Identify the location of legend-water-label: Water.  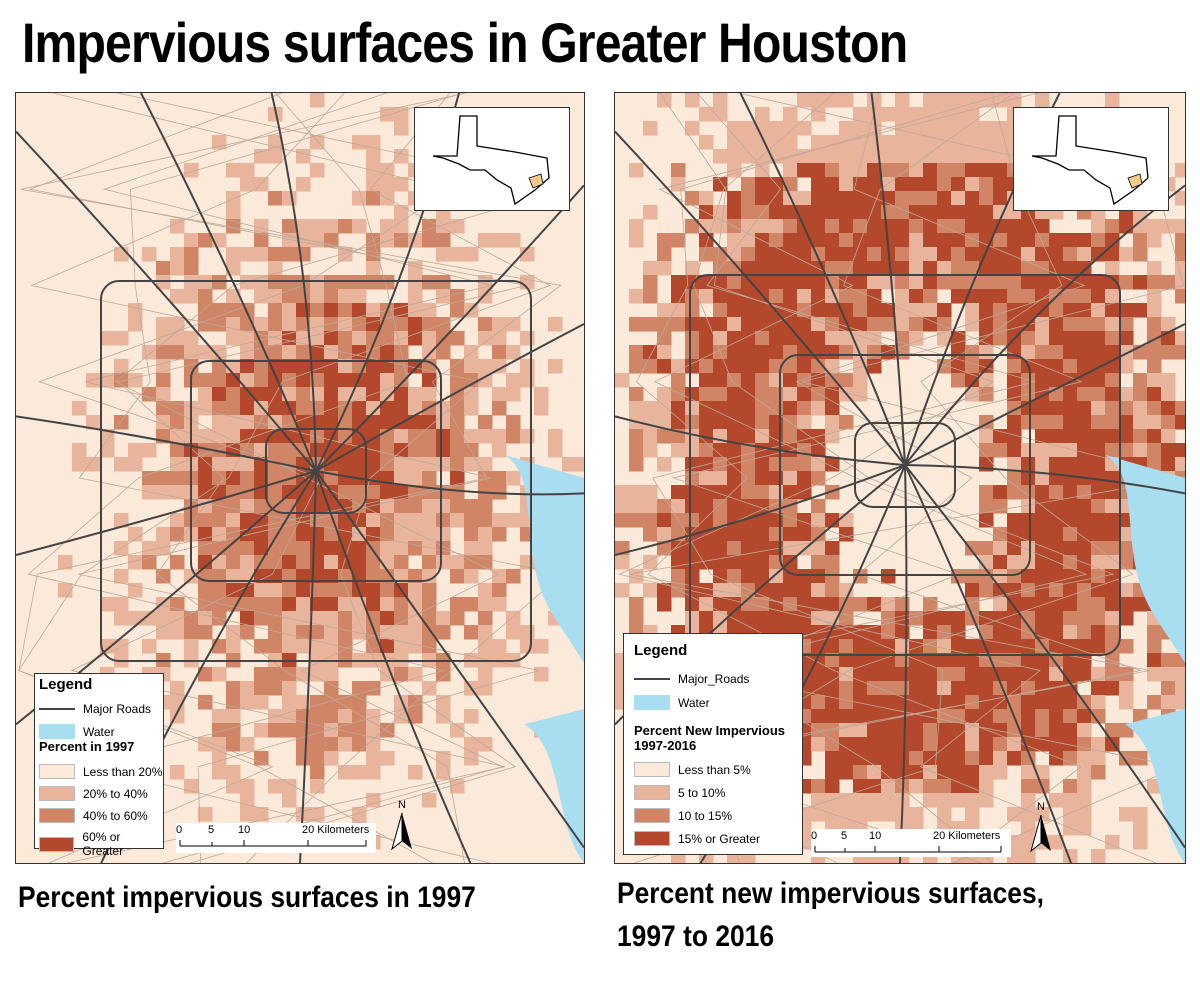
(694, 702).